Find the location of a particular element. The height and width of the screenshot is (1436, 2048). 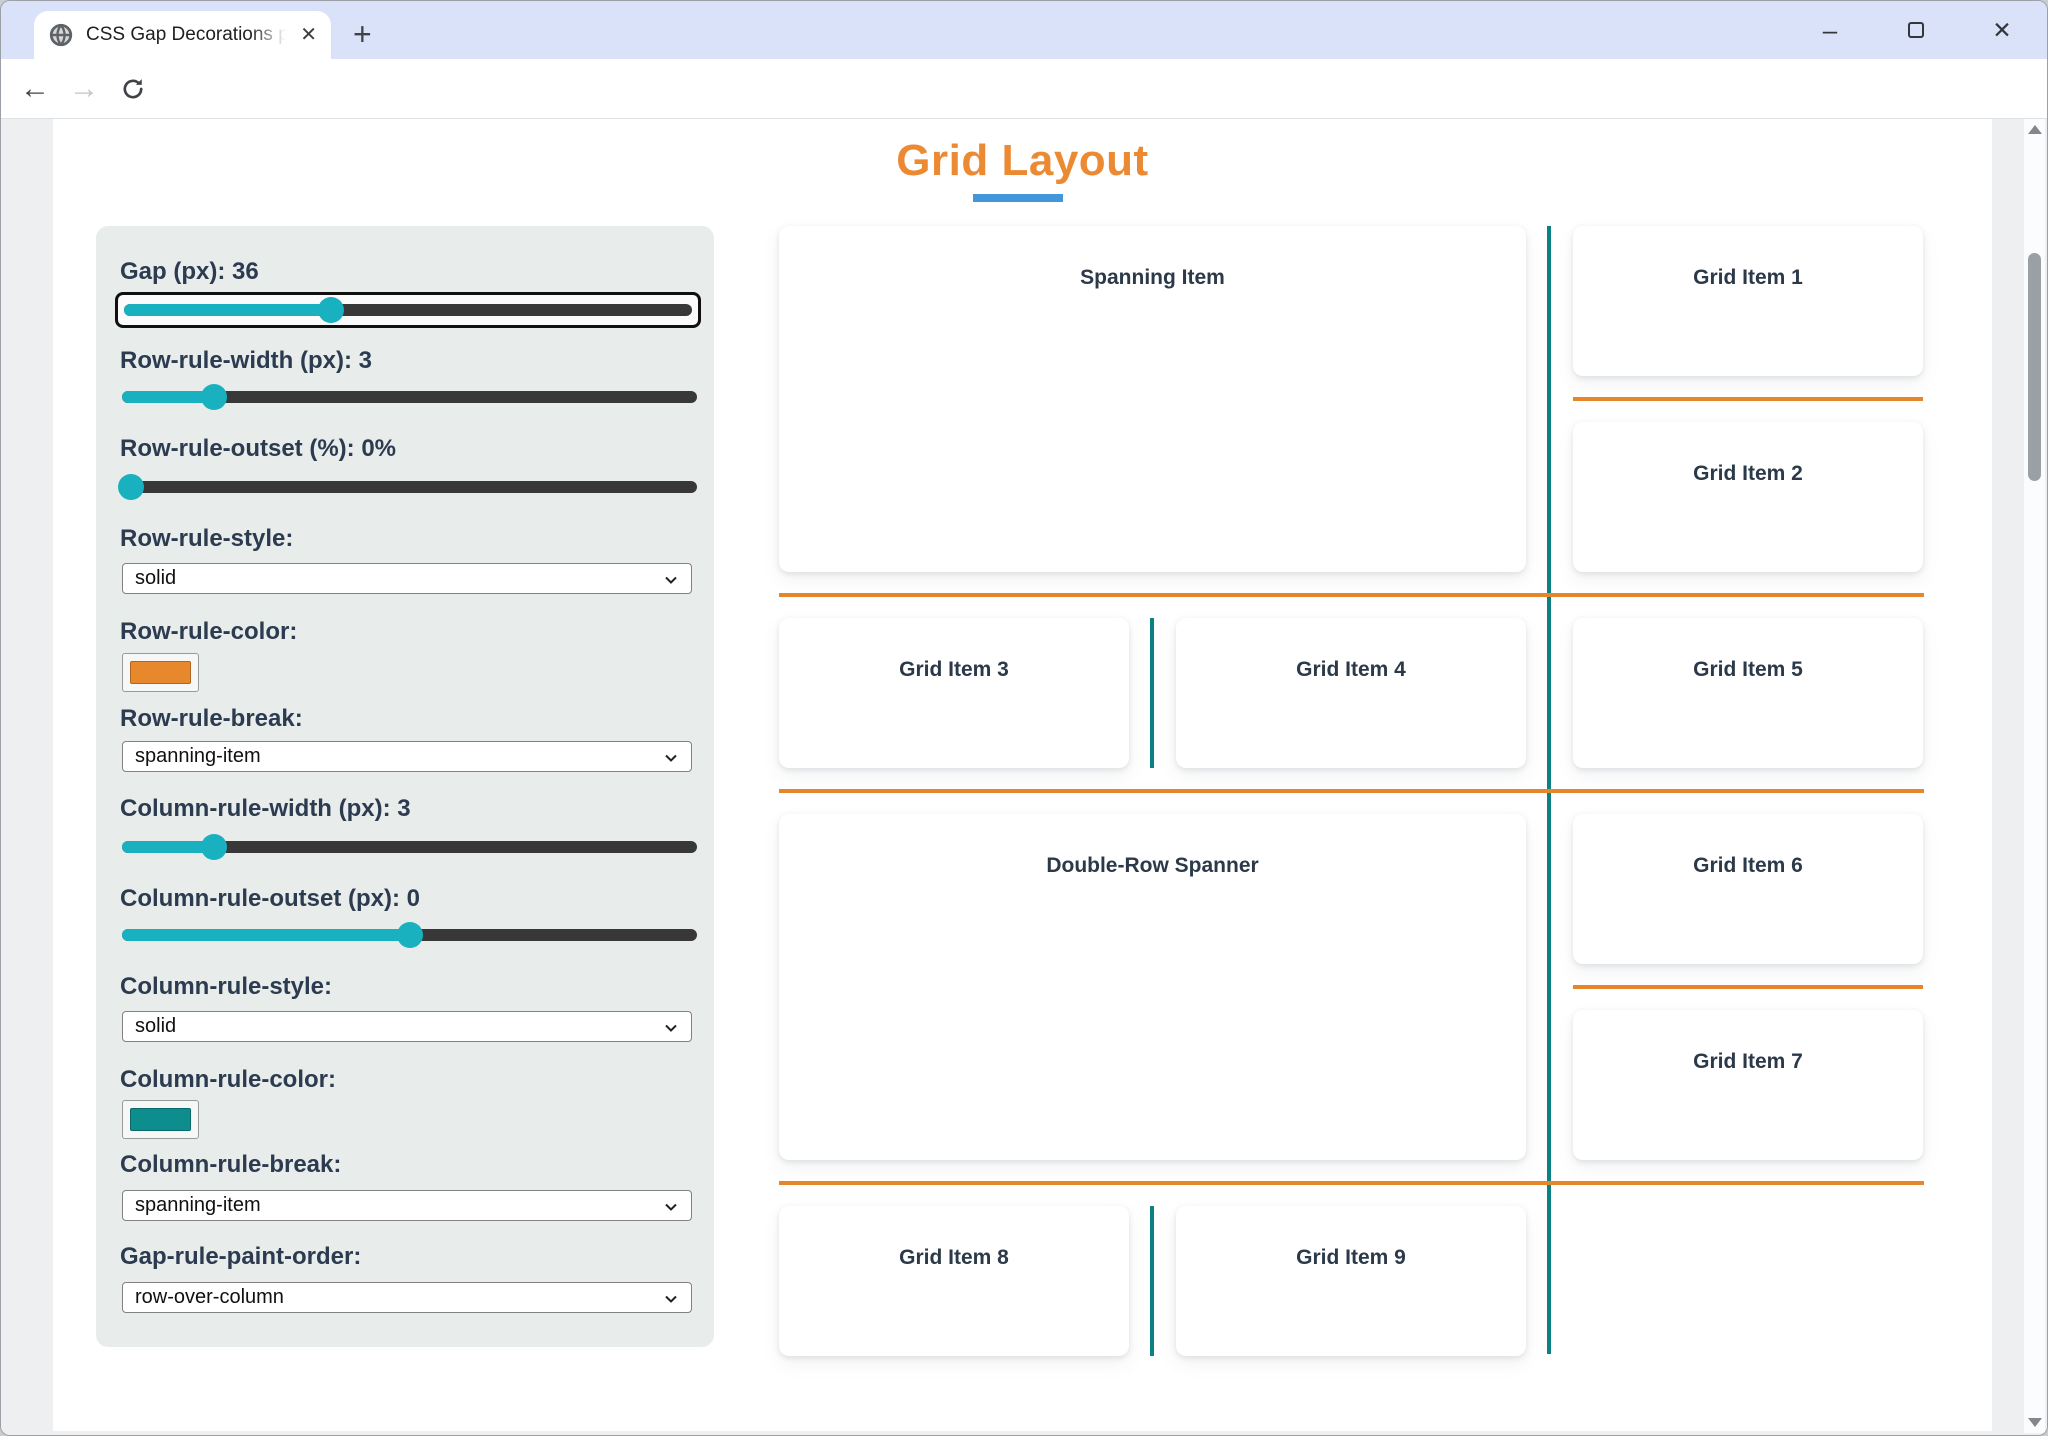

tab-close-icon: ✕ is located at coordinates (308, 35).